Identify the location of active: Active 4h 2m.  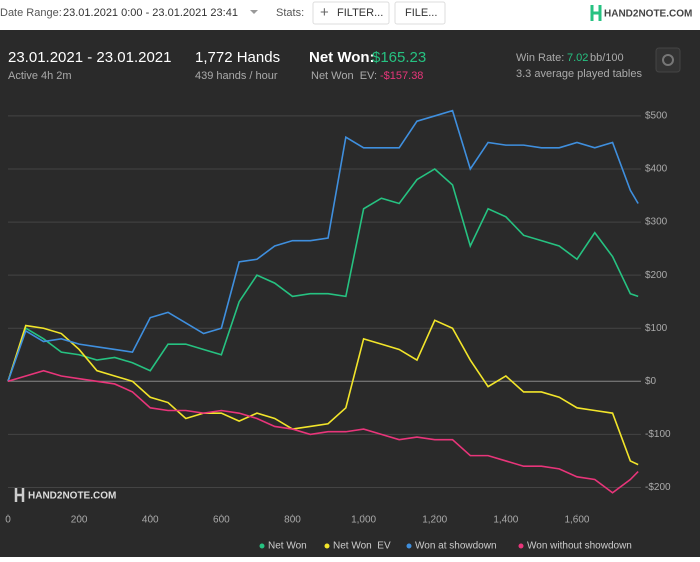
(40, 76).